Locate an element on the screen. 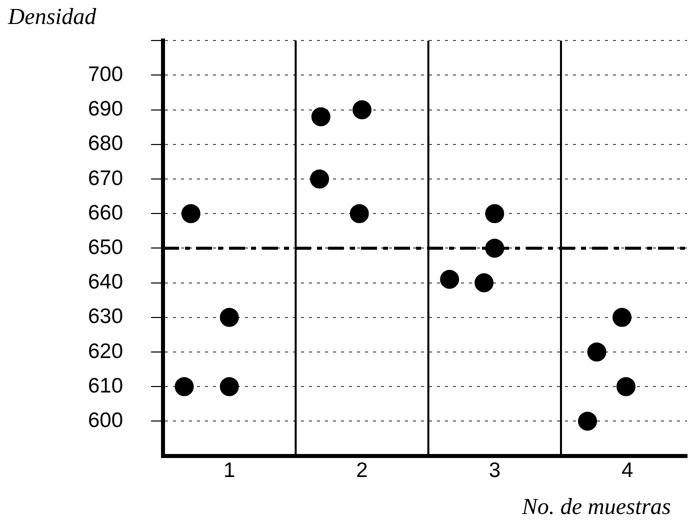 This screenshot has width=697, height=529. x-tick-label: 1 is located at coordinates (230, 470).